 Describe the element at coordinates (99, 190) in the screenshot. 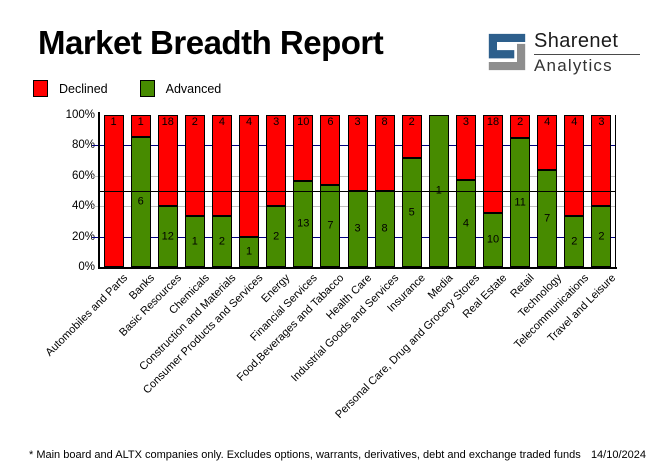

I see `y-axis-line` at that location.